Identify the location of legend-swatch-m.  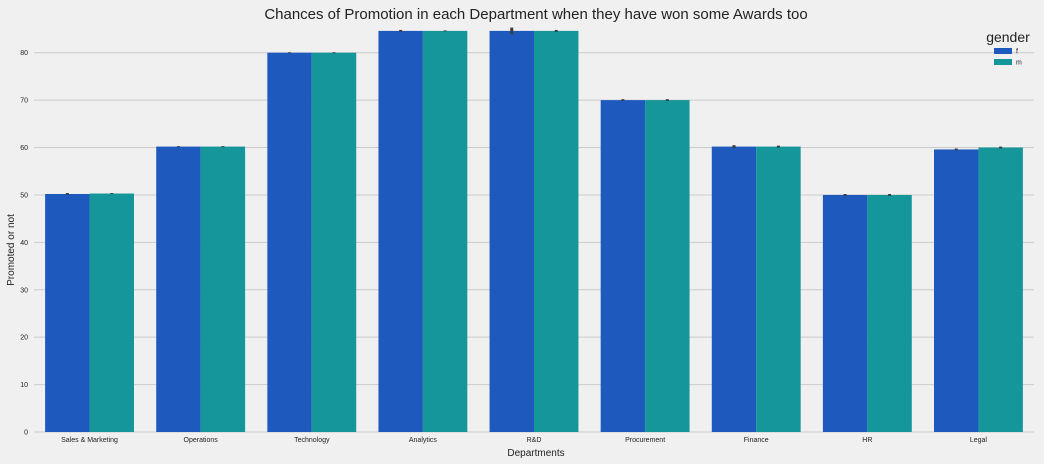
(1003, 62).